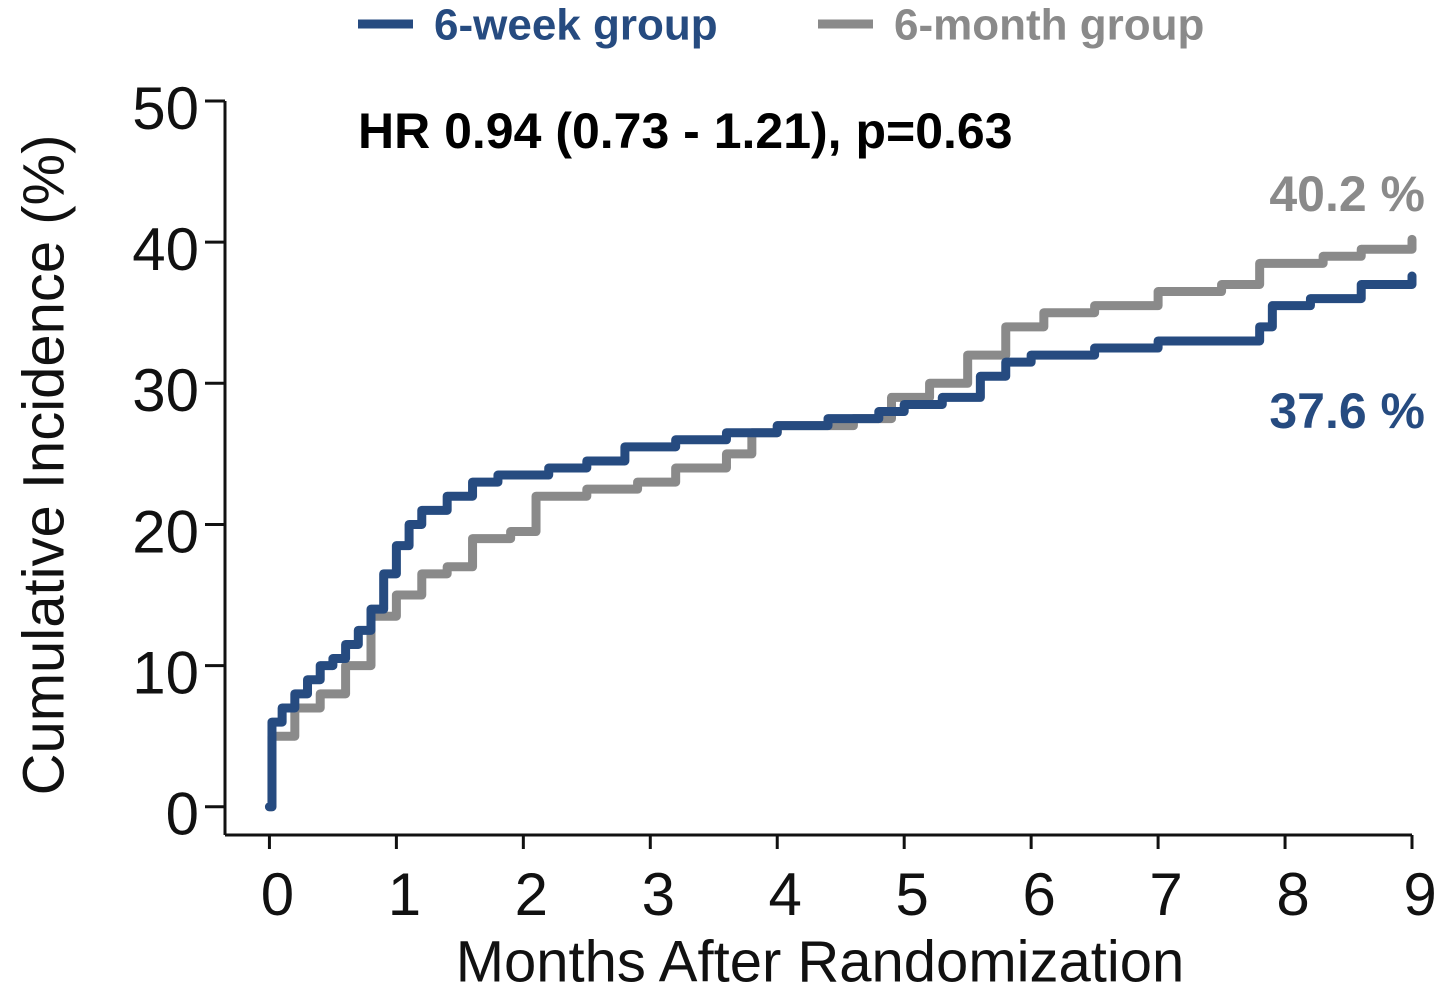  Describe the element at coordinates (1038, 894) in the screenshot. I see `x-tick-label: 6` at that location.